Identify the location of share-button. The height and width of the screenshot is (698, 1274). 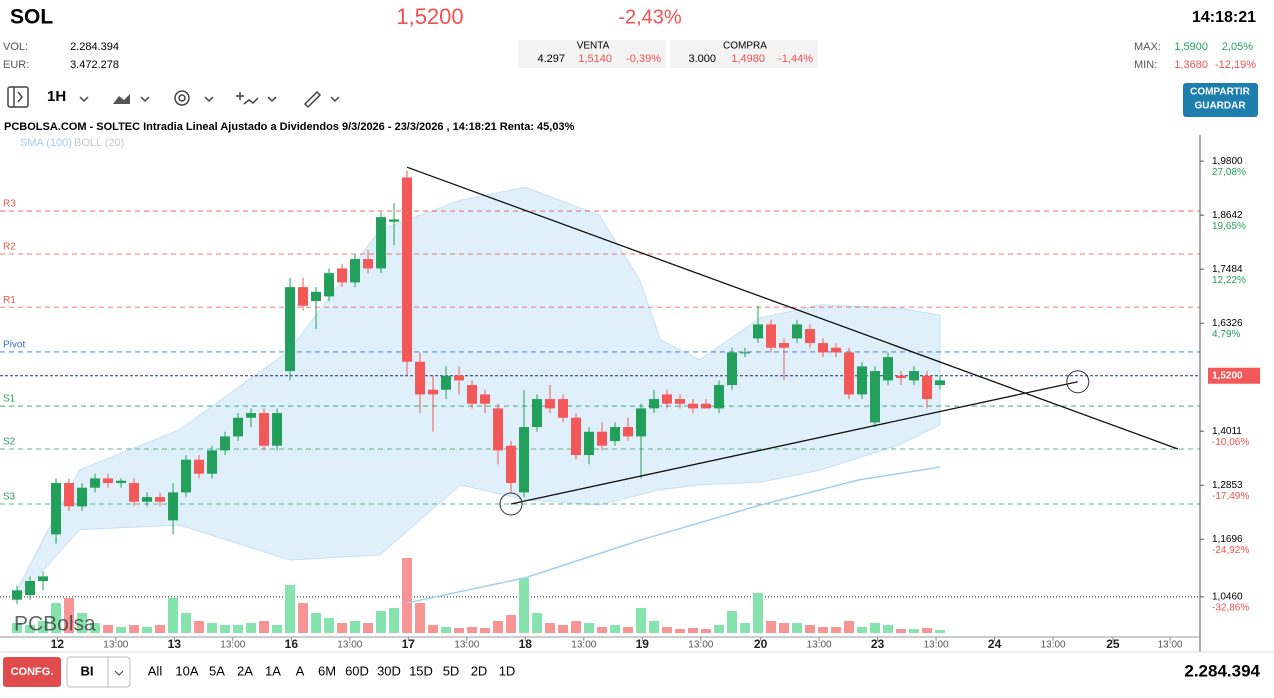
(1220, 100).